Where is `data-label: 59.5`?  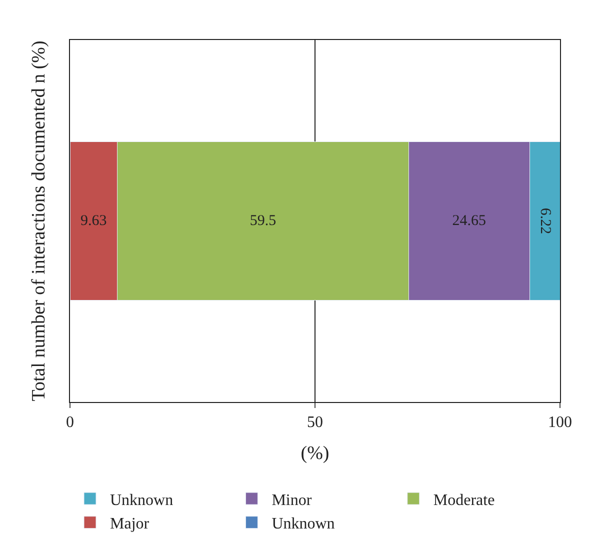
data-label: 59.5 is located at coordinates (263, 221).